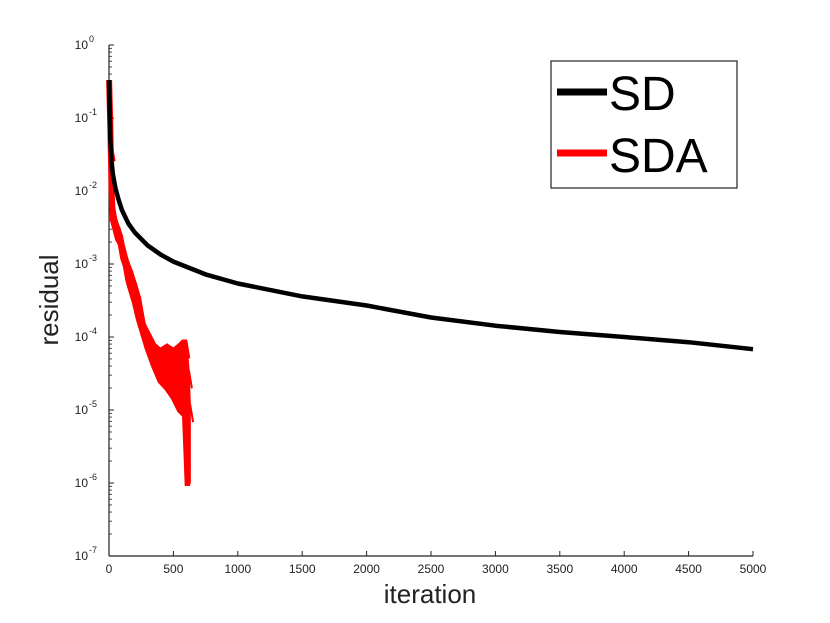  Describe the element at coordinates (658, 156) in the screenshot. I see `legend-label-sda: SDA` at that location.